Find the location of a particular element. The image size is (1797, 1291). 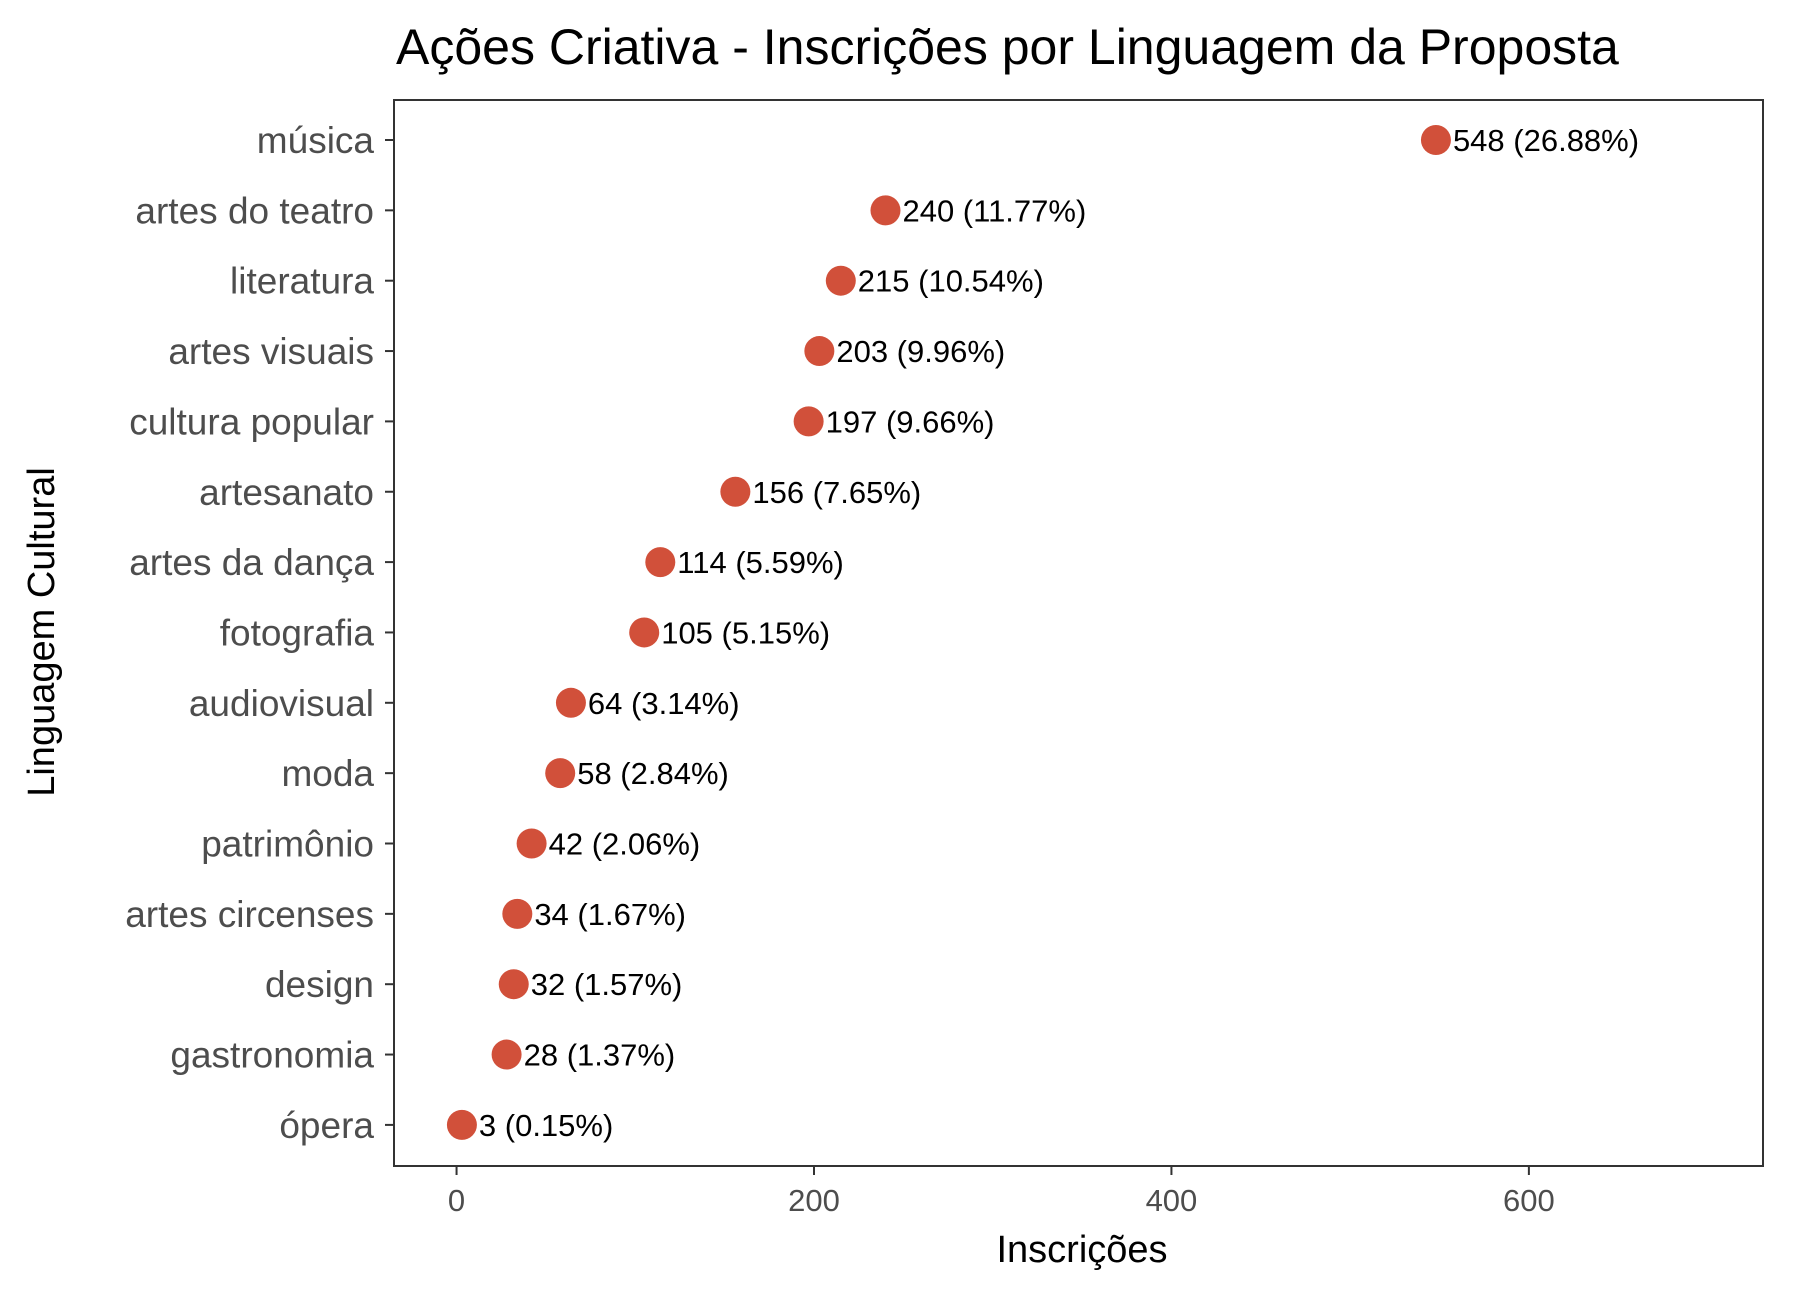

y-tick-label: gastronomia is located at coordinates (272, 1055).